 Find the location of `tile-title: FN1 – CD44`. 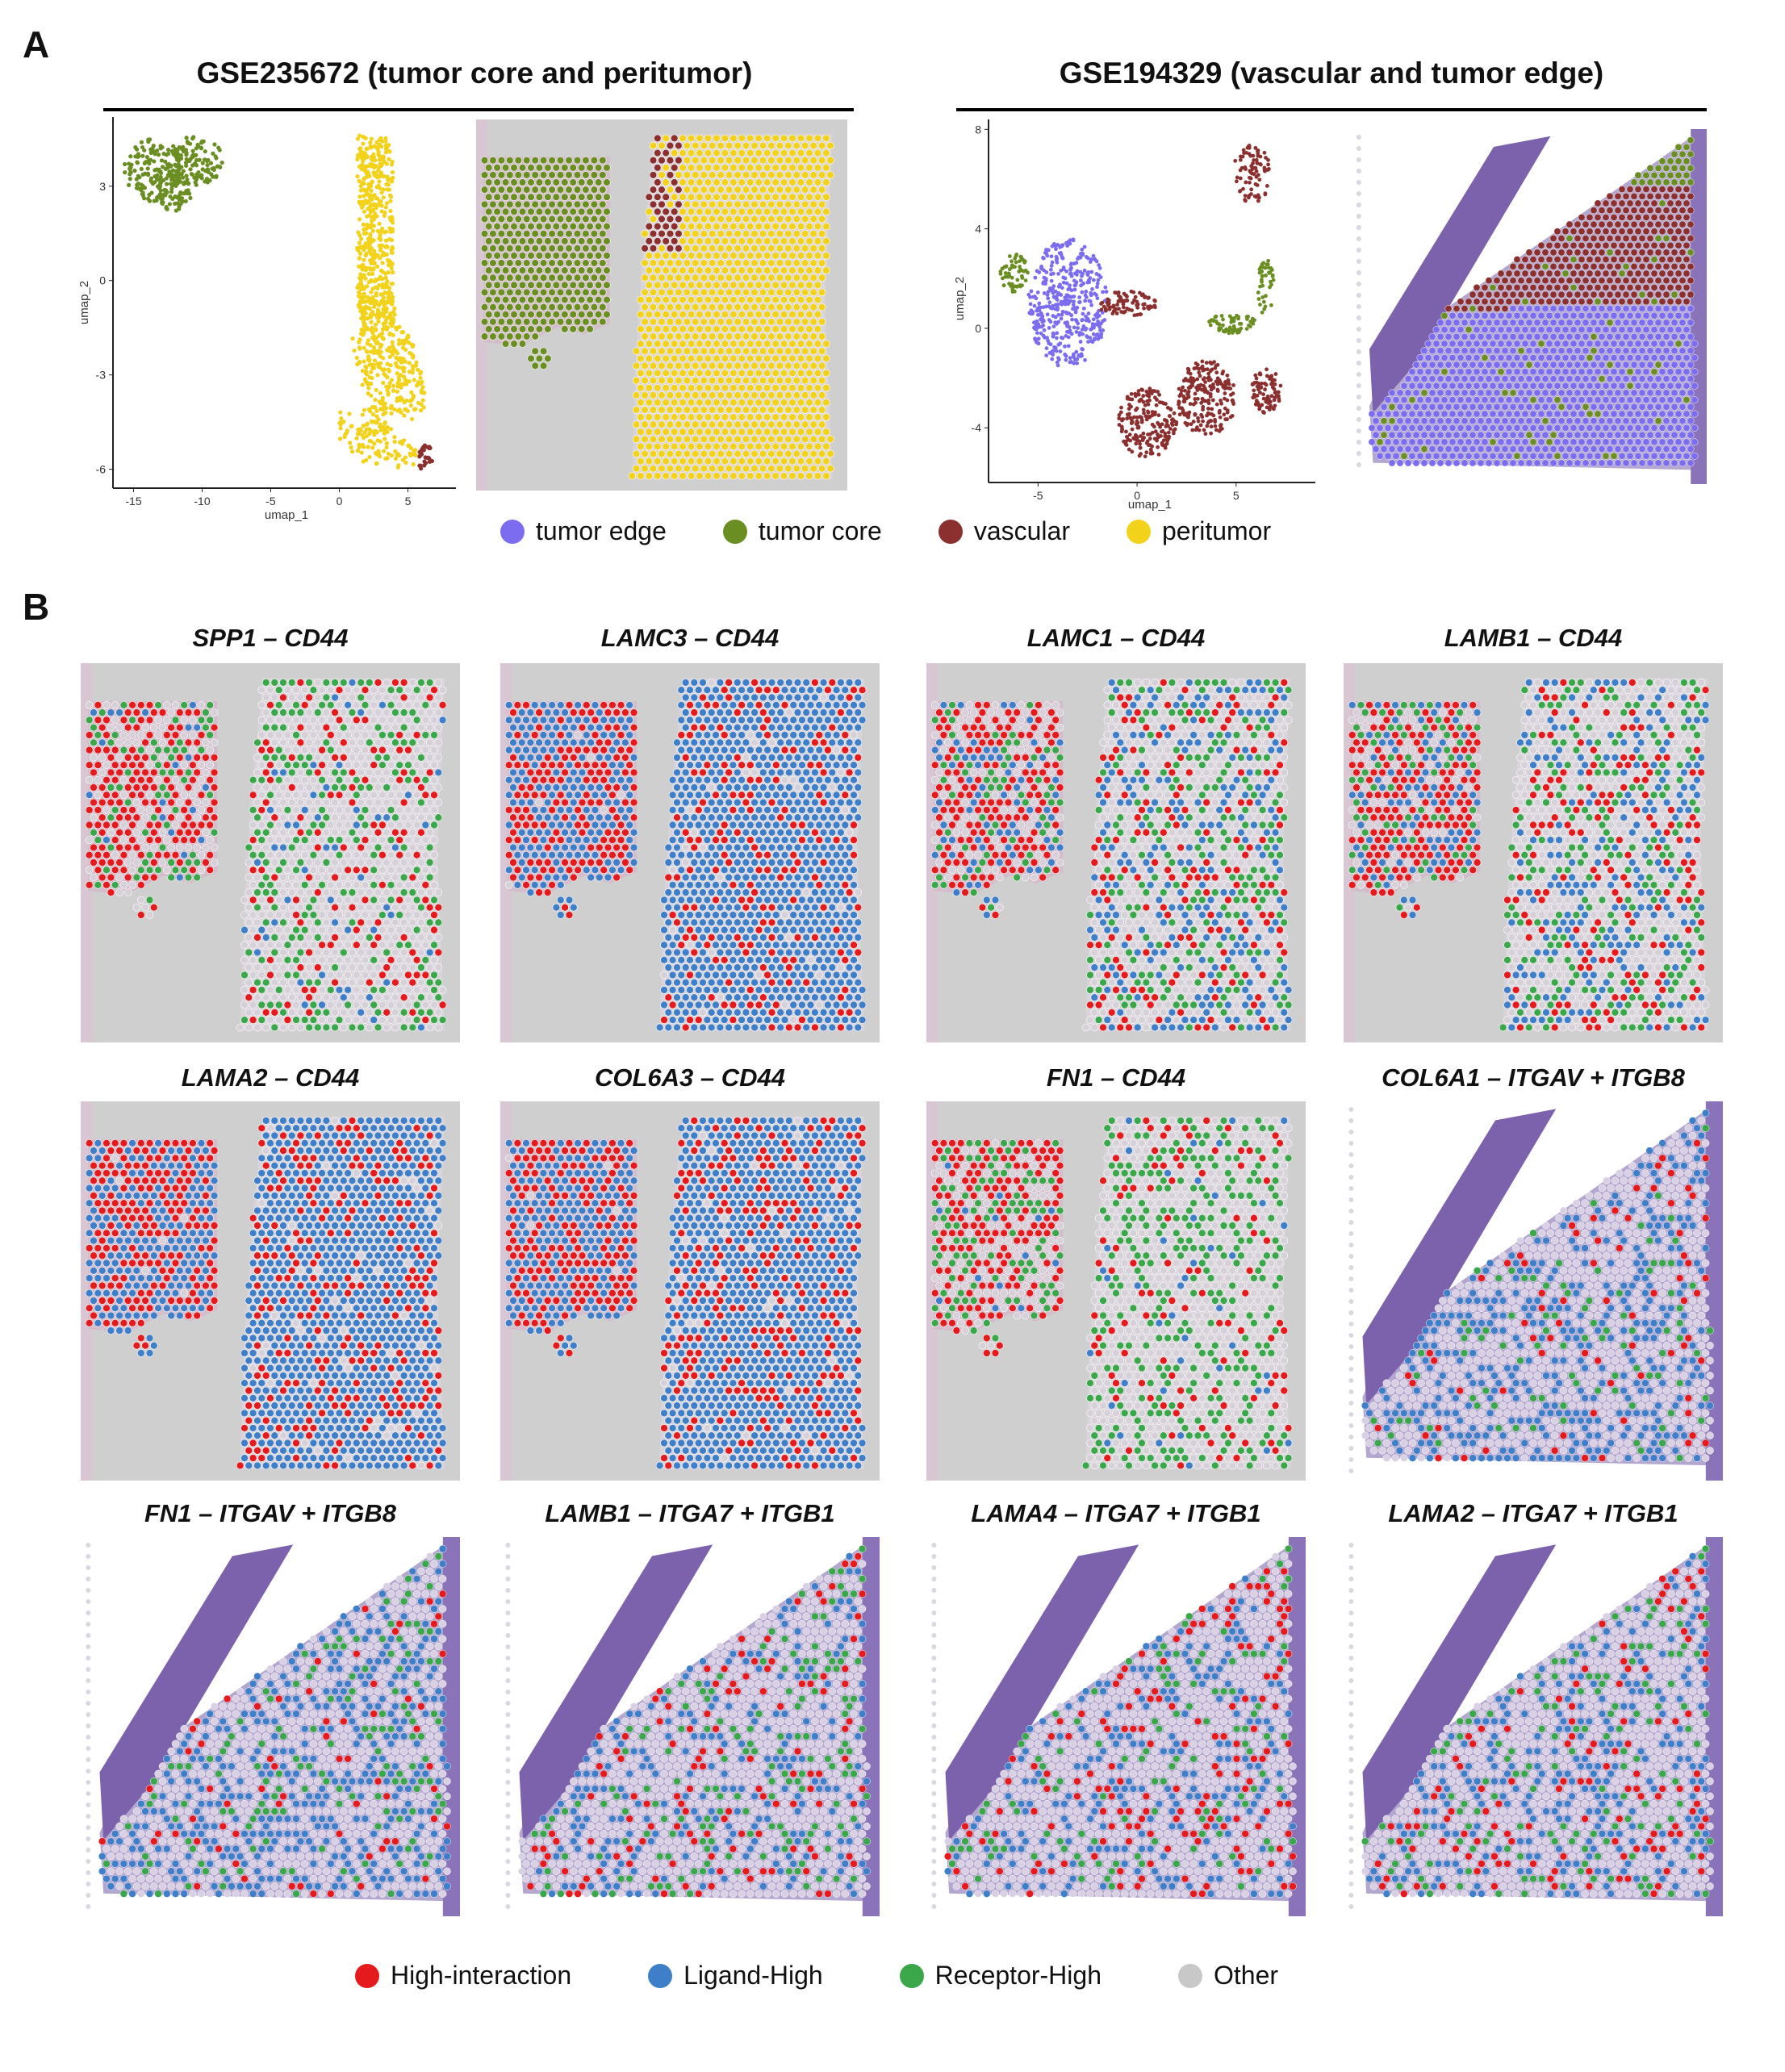

tile-title: FN1 – CD44 is located at coordinates (1116, 1077).